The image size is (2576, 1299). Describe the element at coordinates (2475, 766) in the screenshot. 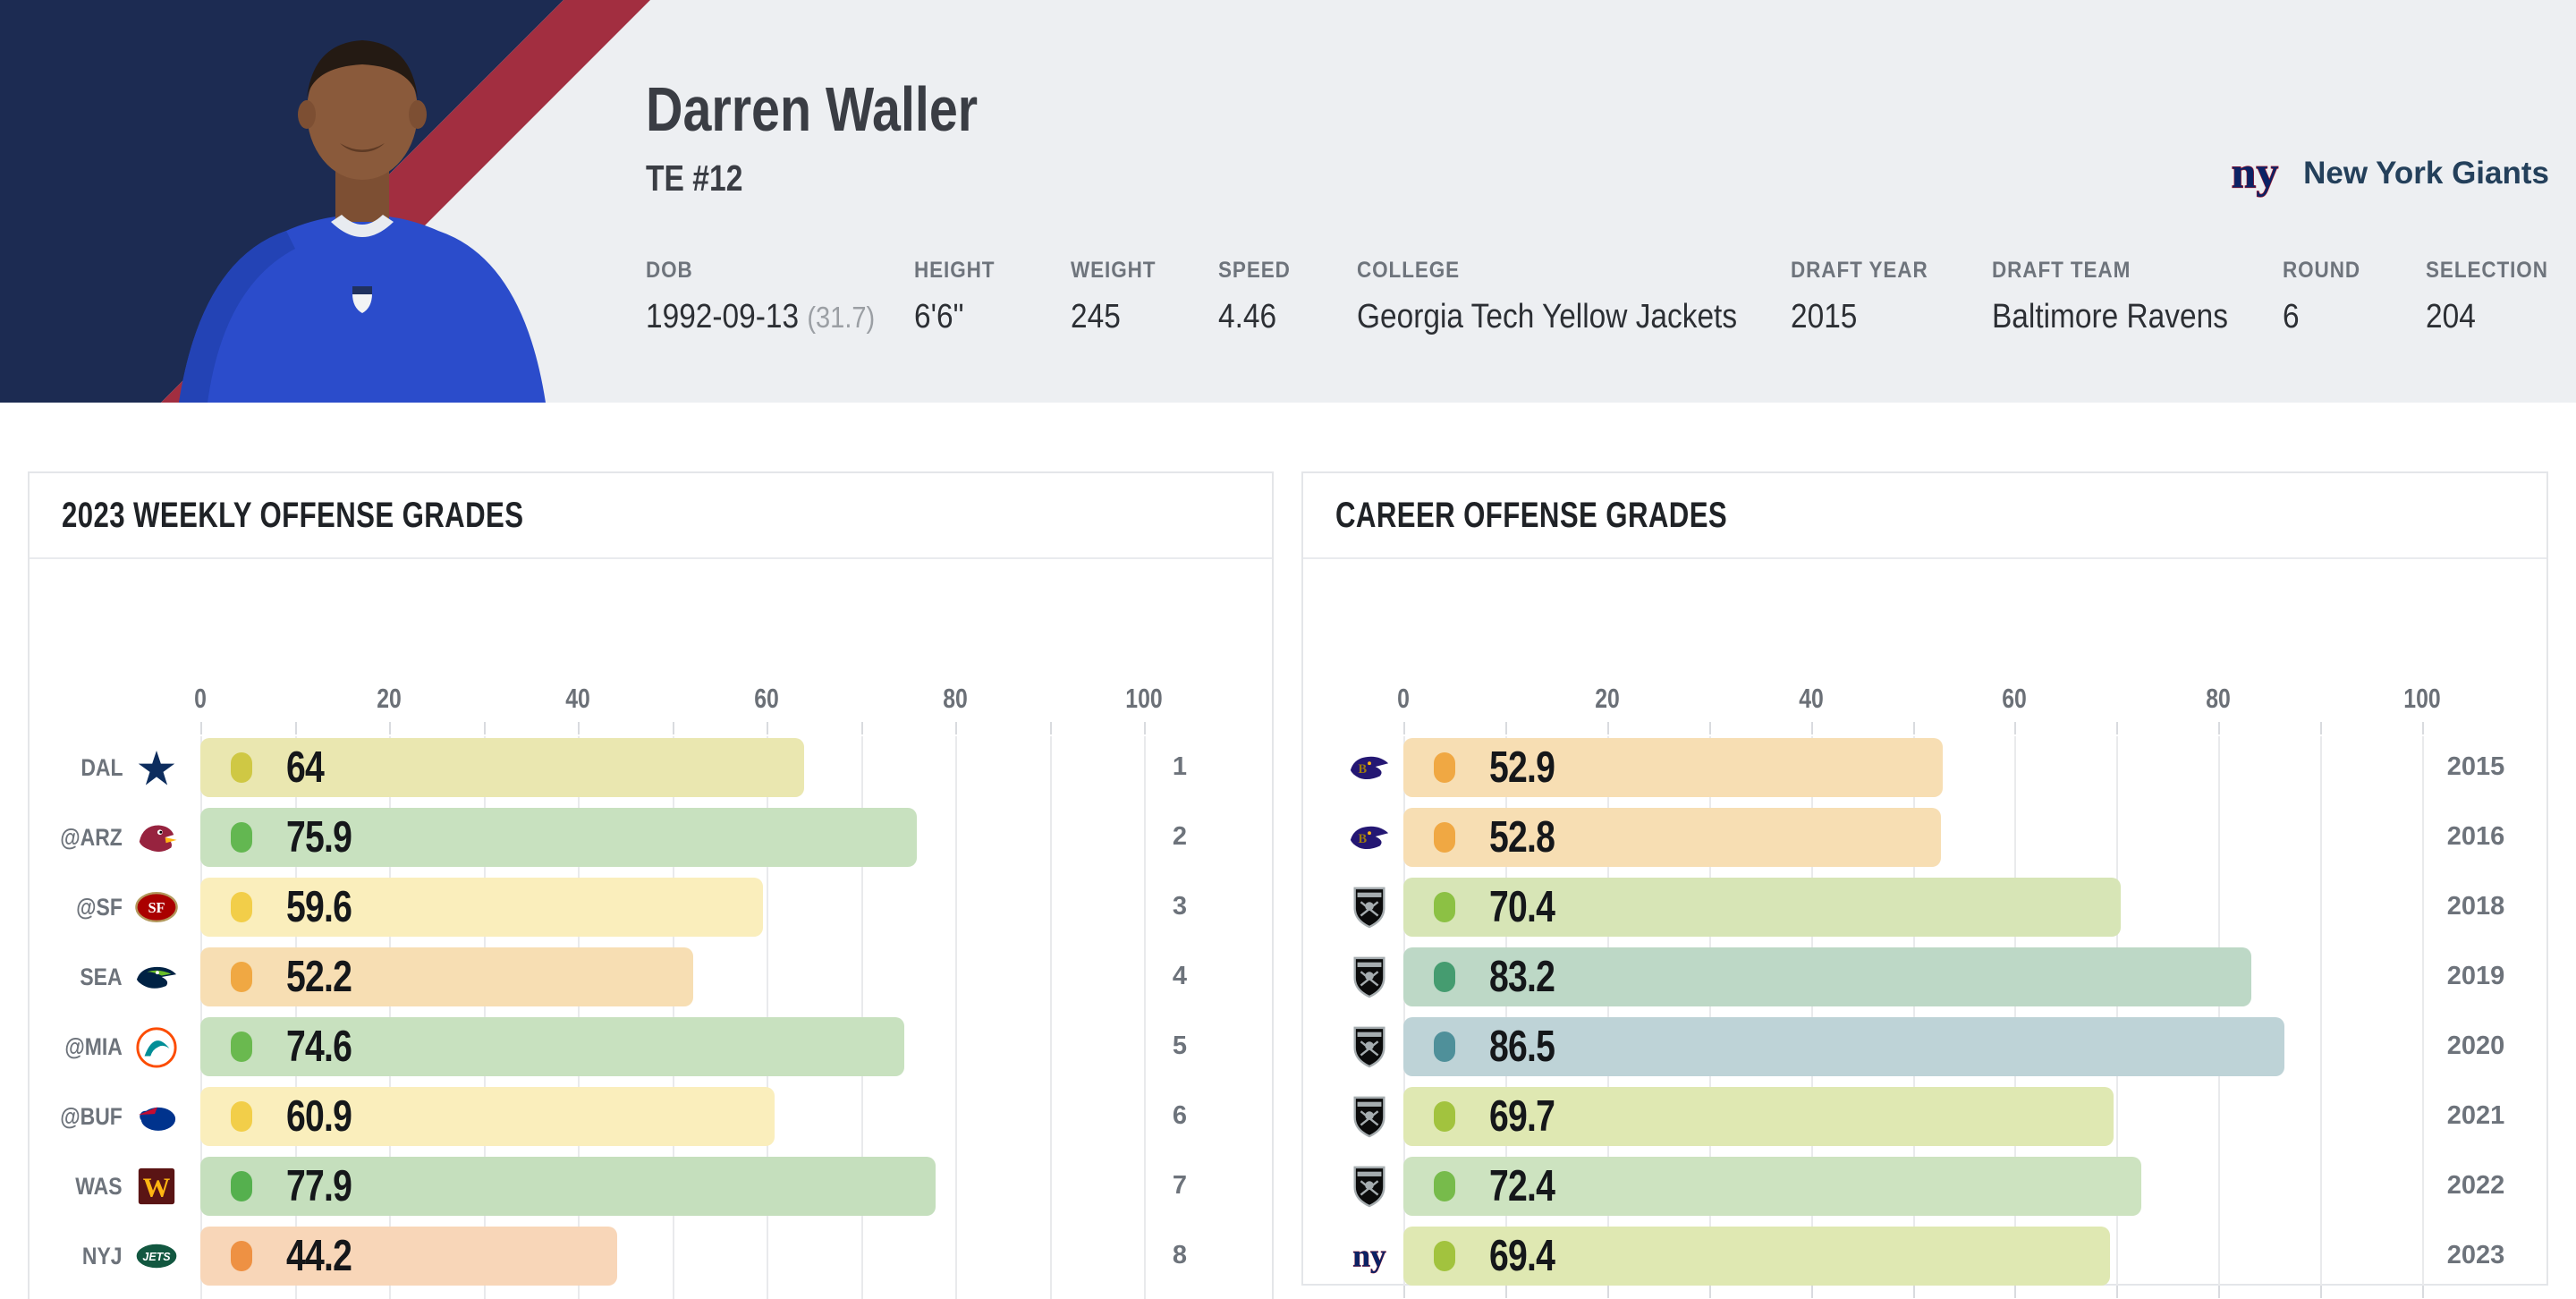

I see `side-axis-label: 2015` at that location.